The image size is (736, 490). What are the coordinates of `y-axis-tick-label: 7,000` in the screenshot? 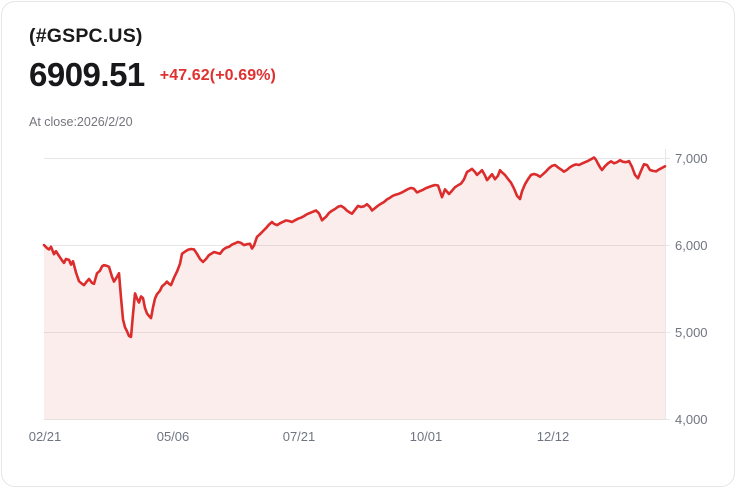 It's located at (691, 158).